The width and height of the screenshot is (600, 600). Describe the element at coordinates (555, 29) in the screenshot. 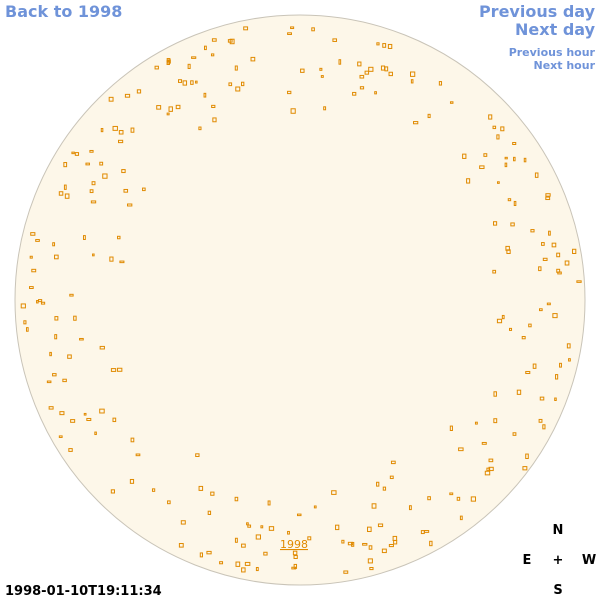

I see `next-day-link: Next day` at that location.